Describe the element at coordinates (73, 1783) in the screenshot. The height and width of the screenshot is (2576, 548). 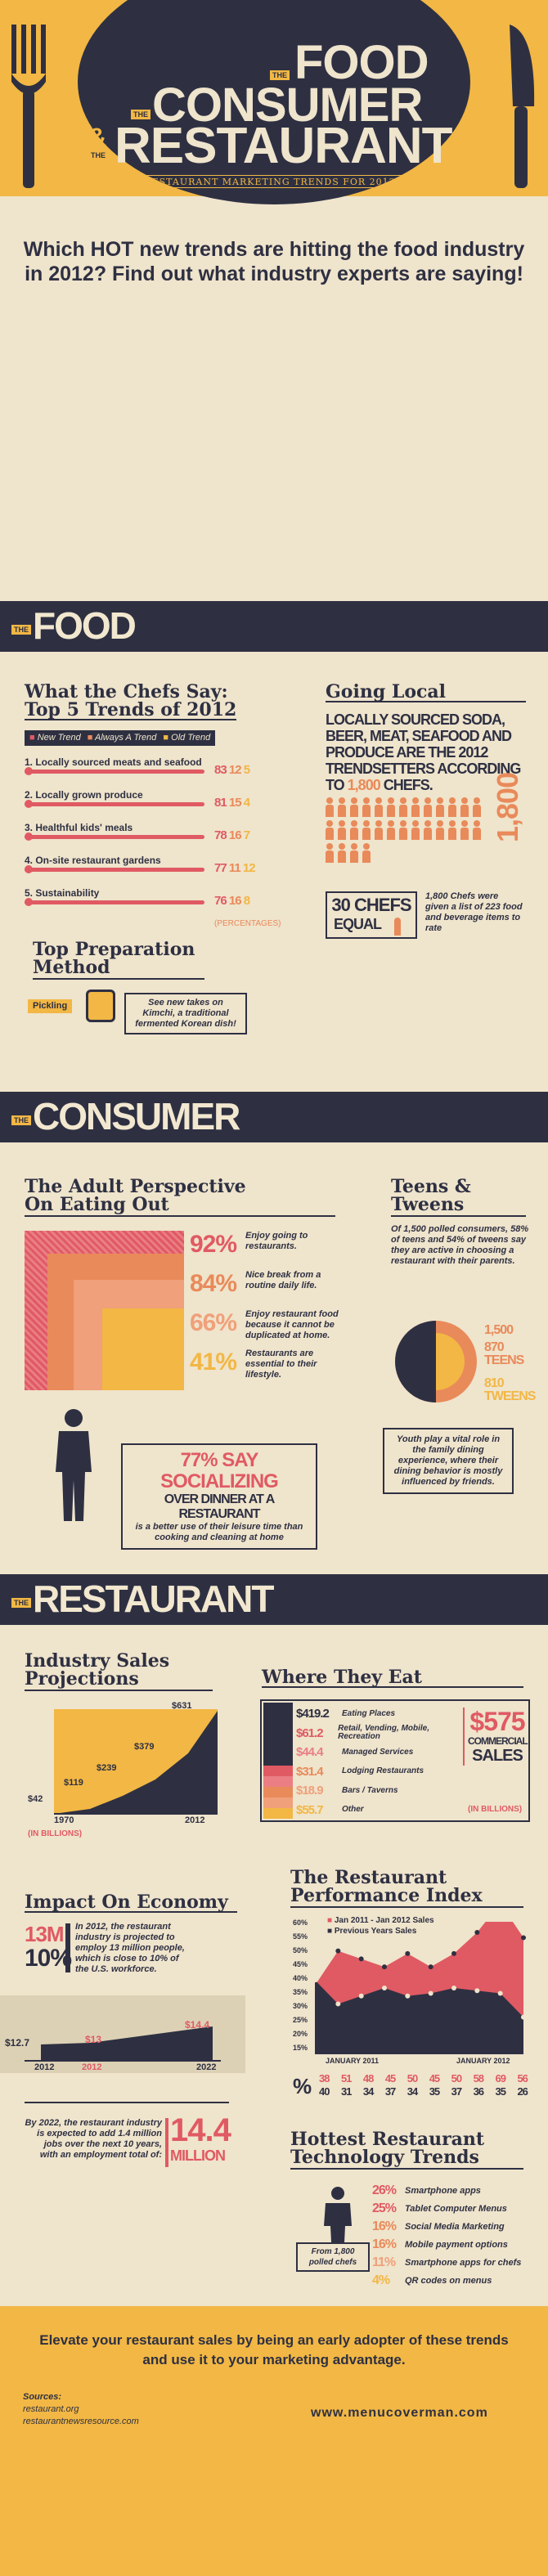
I see `sales-label-119: $119` at that location.